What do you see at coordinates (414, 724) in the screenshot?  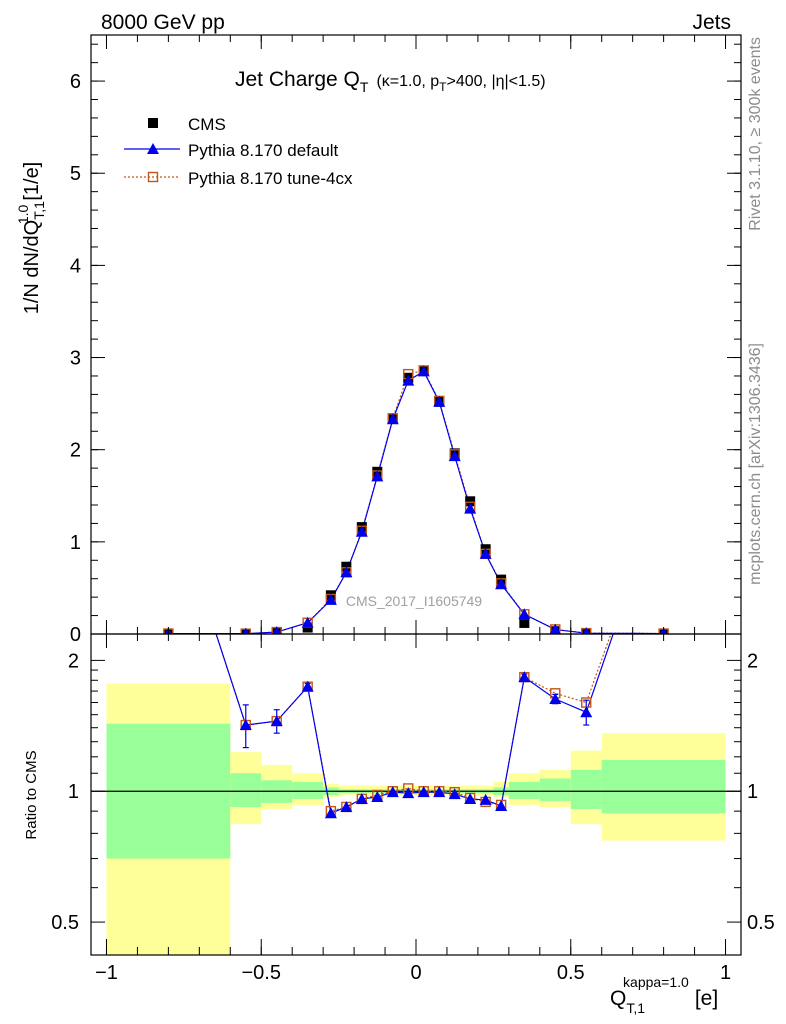 I see `ratio-line-default` at bounding box center [414, 724].